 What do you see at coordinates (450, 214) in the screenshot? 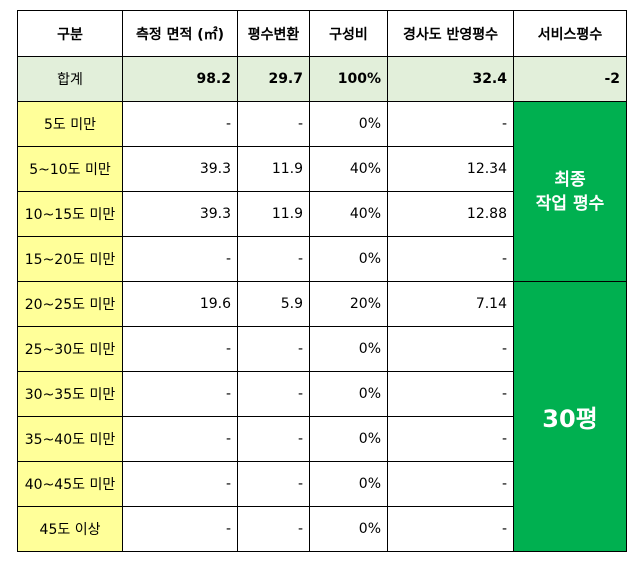
I see `row-slope-pyeong: 12.88` at bounding box center [450, 214].